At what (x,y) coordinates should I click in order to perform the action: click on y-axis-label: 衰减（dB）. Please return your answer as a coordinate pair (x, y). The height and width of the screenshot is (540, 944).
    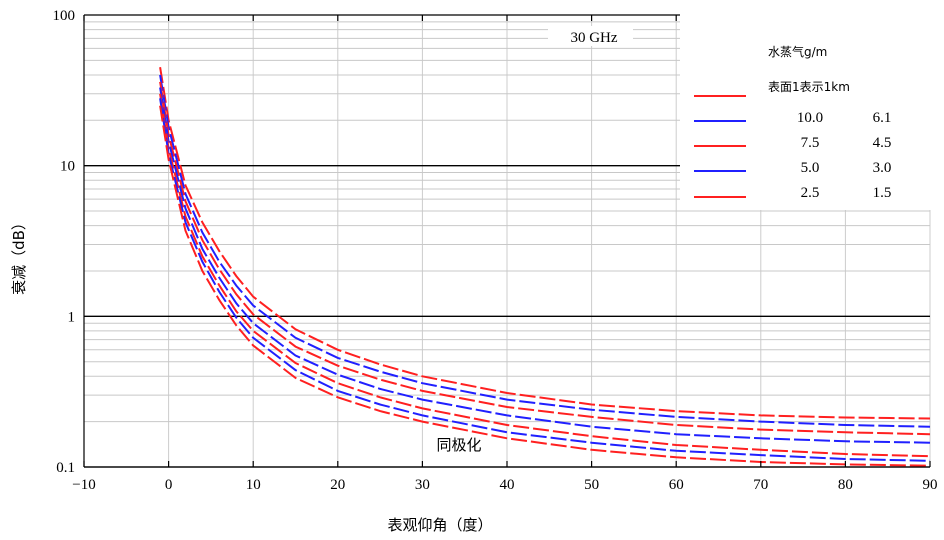
    Looking at the image, I should click on (19, 255).